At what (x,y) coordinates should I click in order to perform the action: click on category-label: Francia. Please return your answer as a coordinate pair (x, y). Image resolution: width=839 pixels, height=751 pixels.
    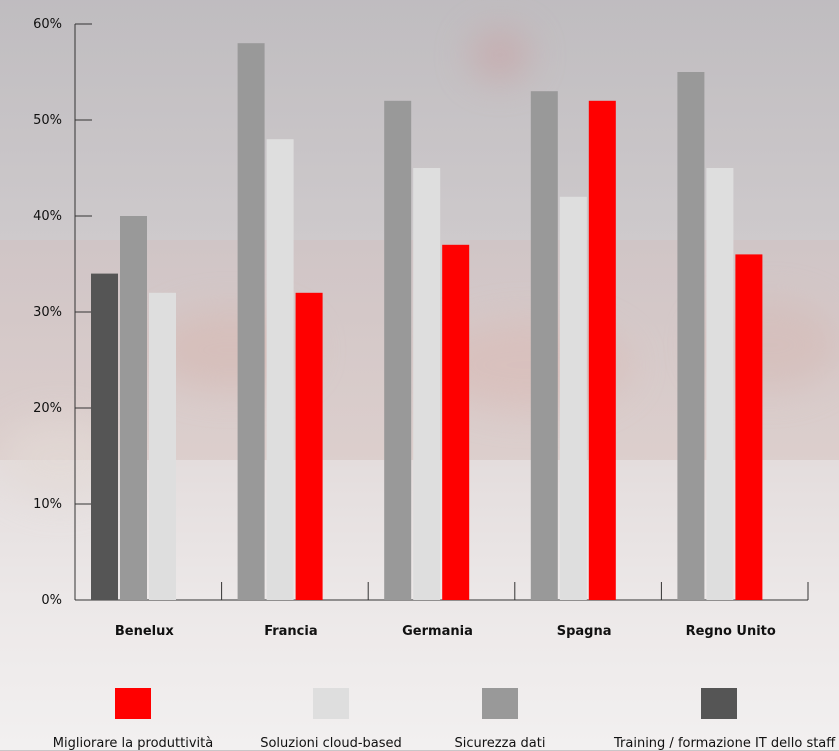
    Looking at the image, I should click on (290, 631).